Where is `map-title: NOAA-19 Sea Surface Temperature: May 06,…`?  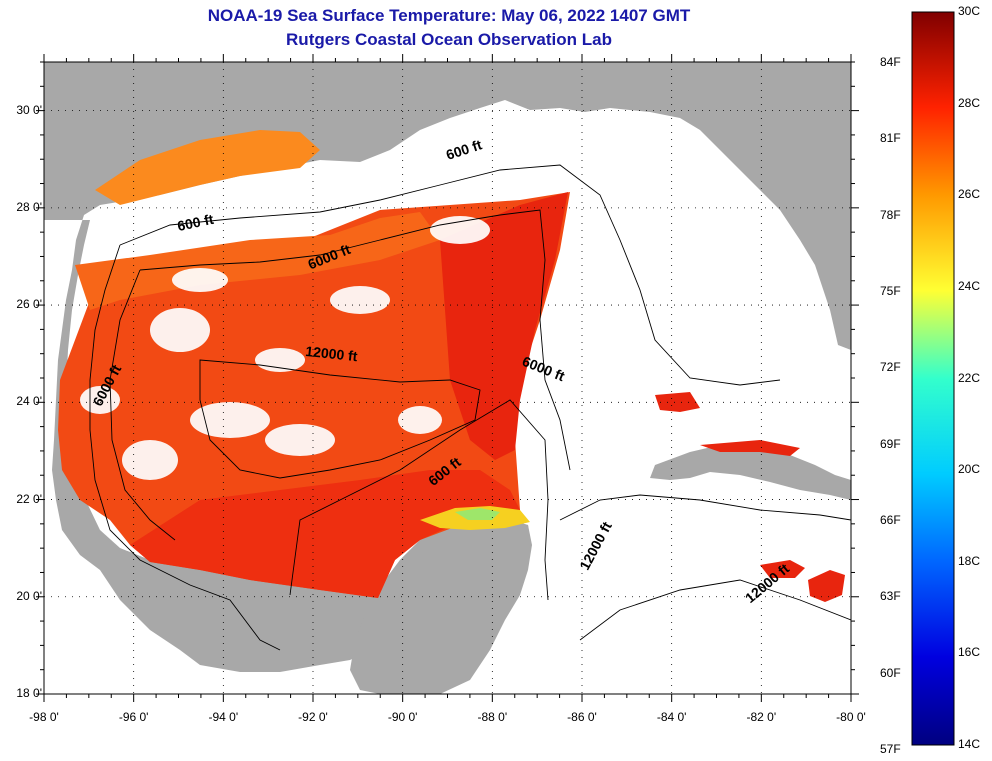 map-title: NOAA-19 Sea Surface Temperature: May 06,… is located at coordinates (449, 15).